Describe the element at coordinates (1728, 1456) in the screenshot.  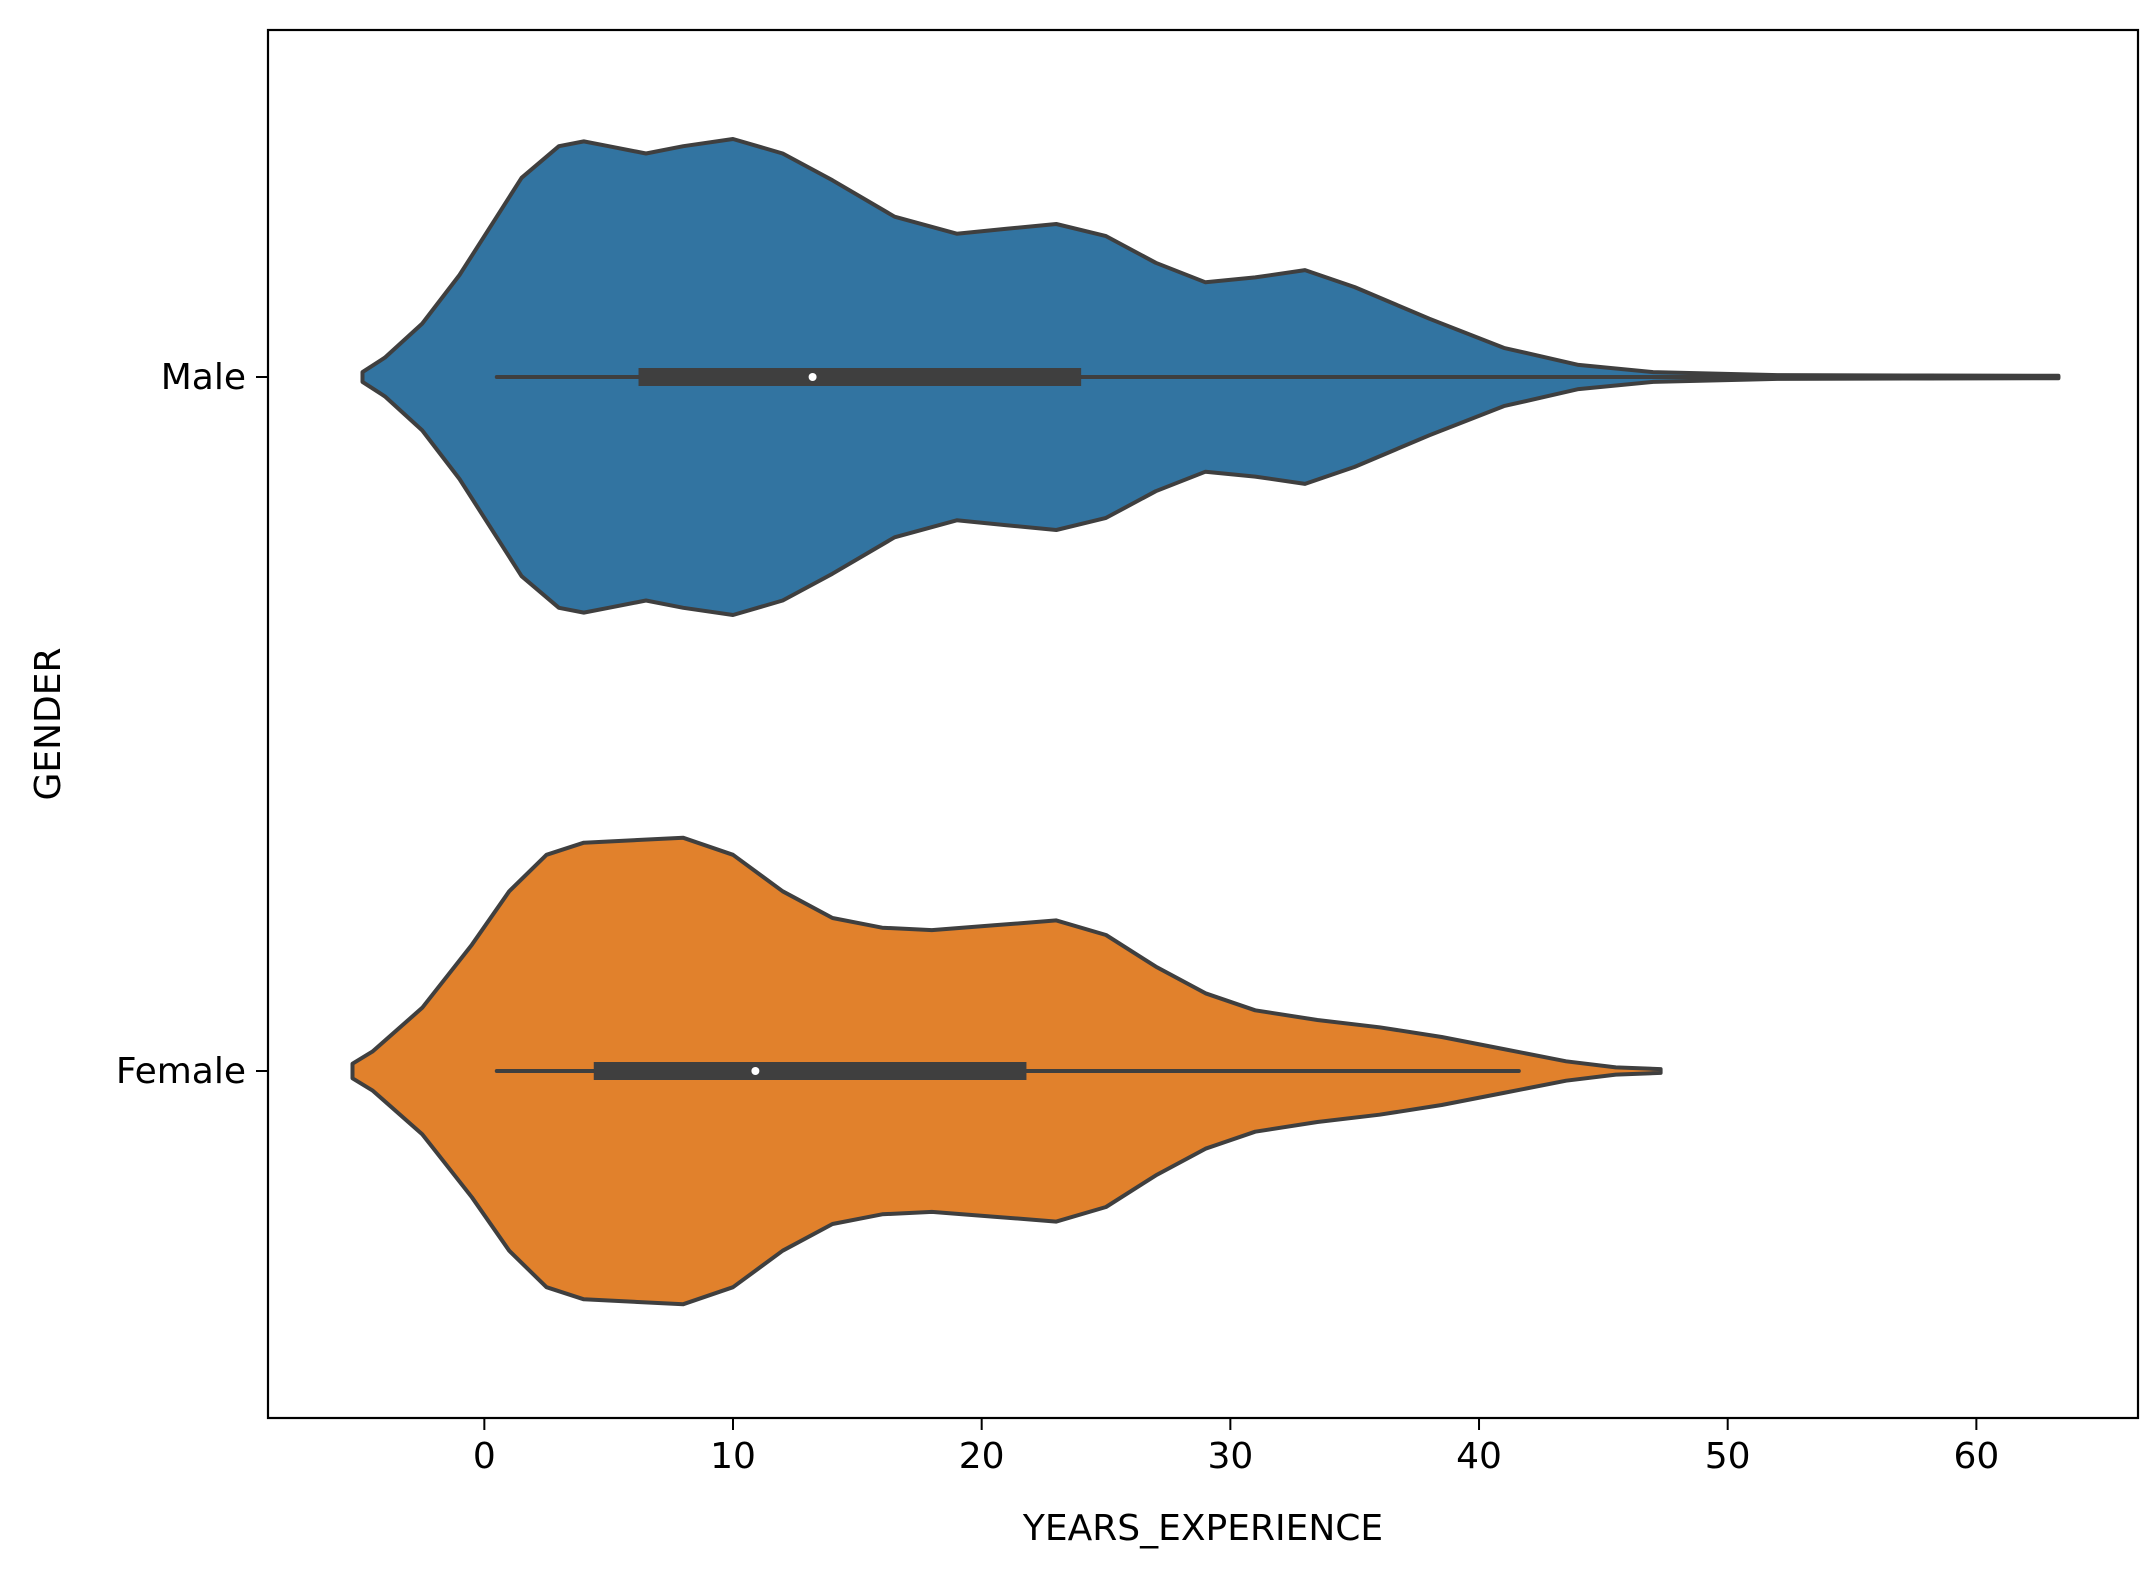
I see `x-tick-label: 50` at that location.